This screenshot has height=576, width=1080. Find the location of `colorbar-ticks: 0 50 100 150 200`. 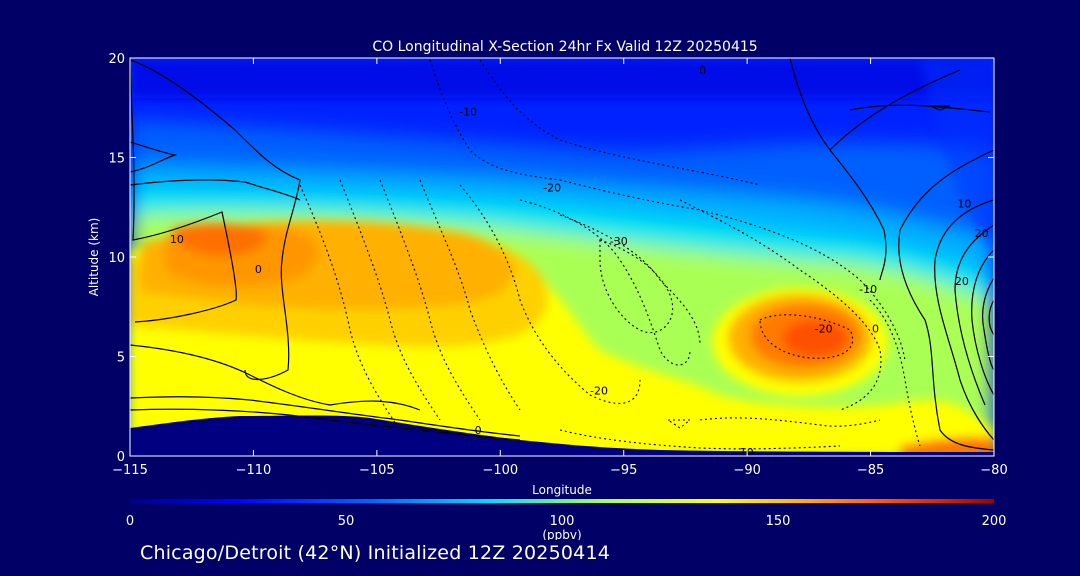

colorbar-ticks: 0 50 100 150 200 is located at coordinates (566, 521).